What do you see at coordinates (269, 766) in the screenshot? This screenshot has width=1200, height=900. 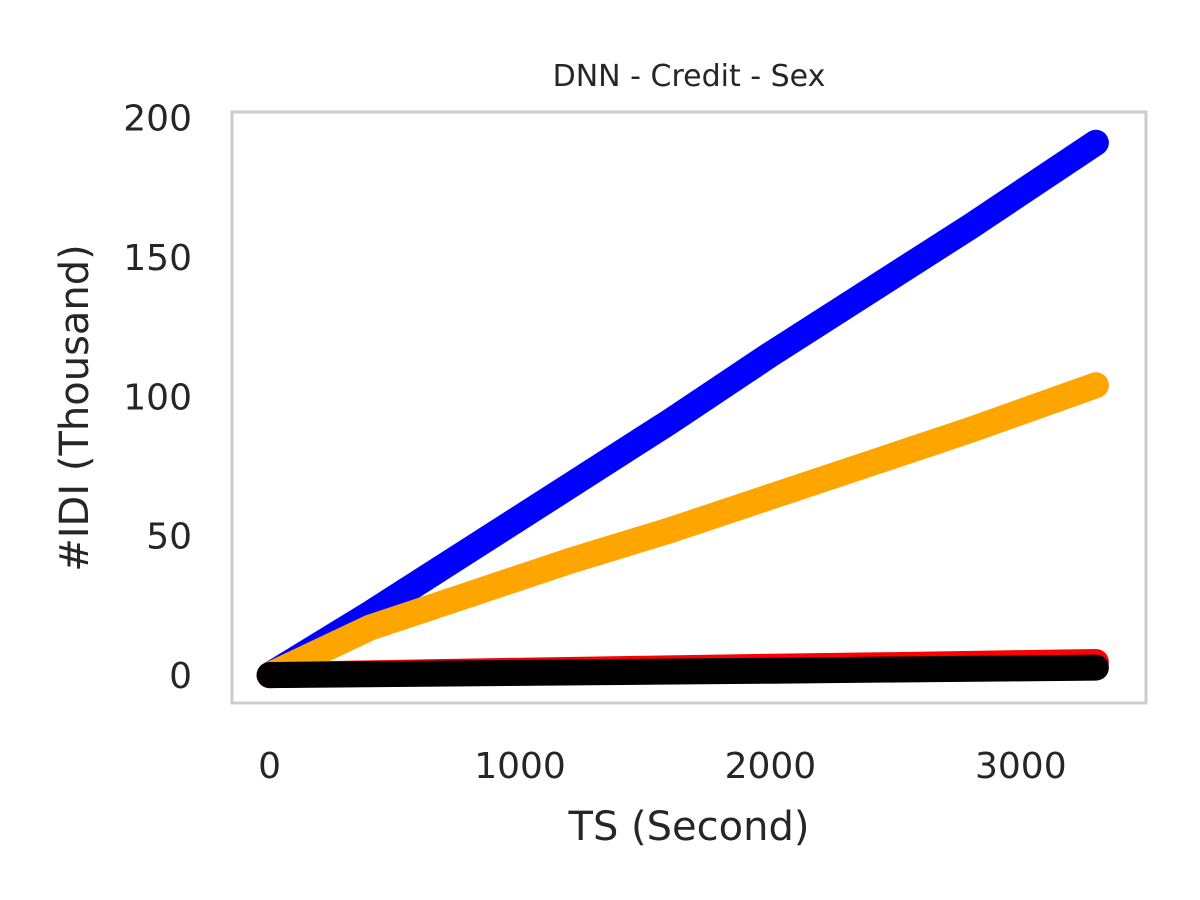 I see `x-tick-label: 0` at bounding box center [269, 766].